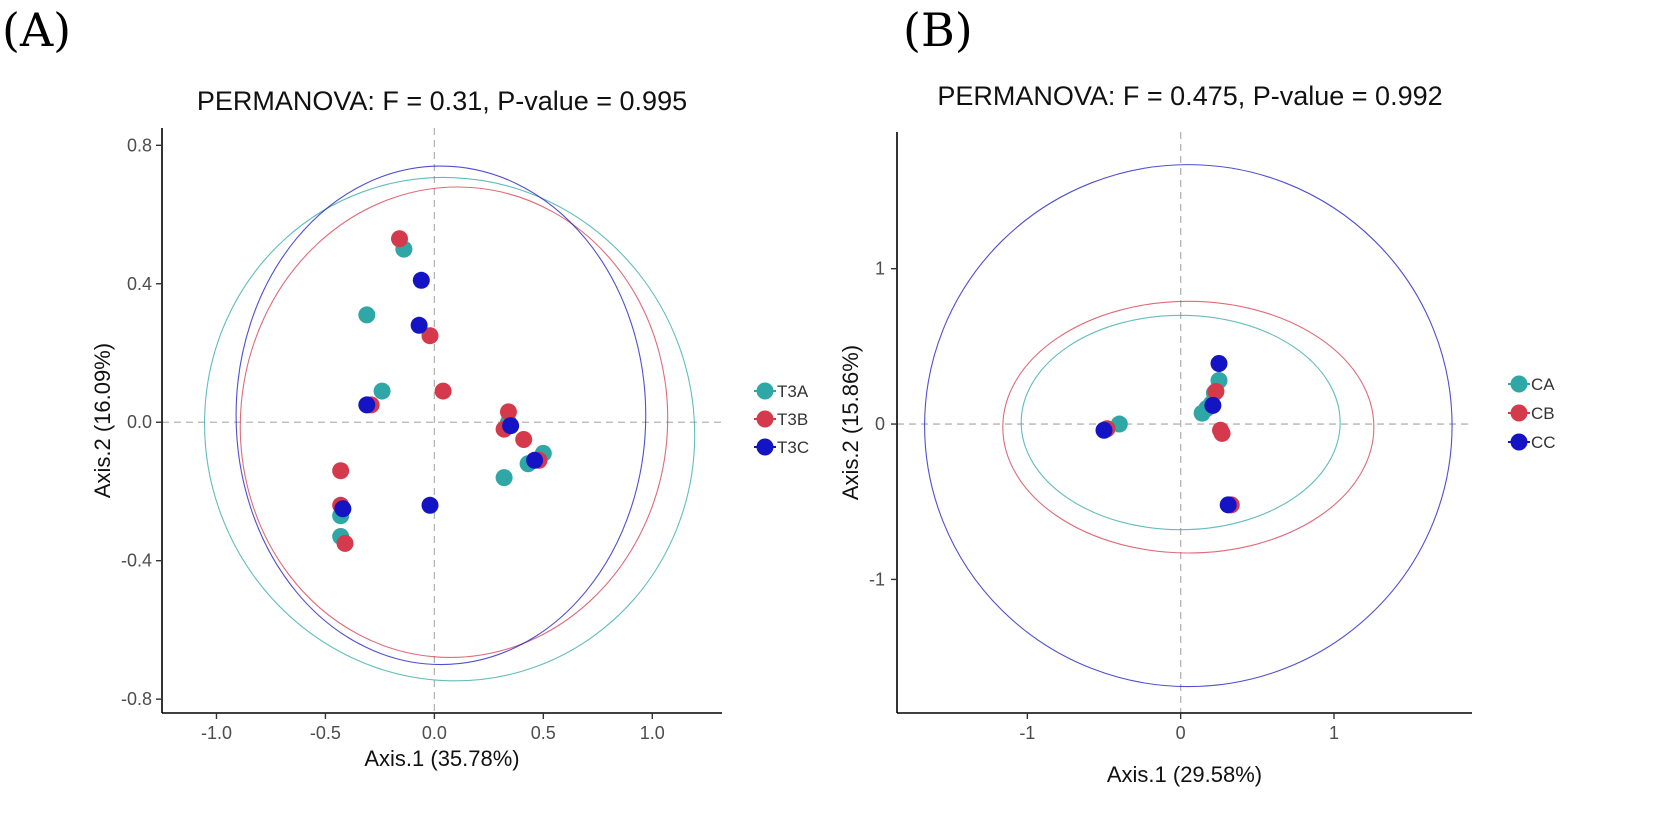 The image size is (1665, 824). What do you see at coordinates (1189, 96) in the screenshot?
I see `chart-title: PERMANOVA: F = 0.475, P-value = 0.992` at bounding box center [1189, 96].